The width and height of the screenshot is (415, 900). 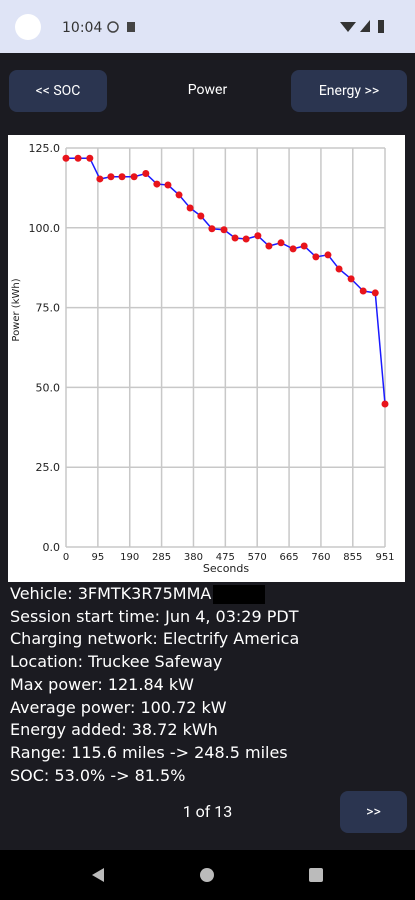 What do you see at coordinates (102, 684) in the screenshot?
I see `info-line: Max power: 121.84 kW` at bounding box center [102, 684].